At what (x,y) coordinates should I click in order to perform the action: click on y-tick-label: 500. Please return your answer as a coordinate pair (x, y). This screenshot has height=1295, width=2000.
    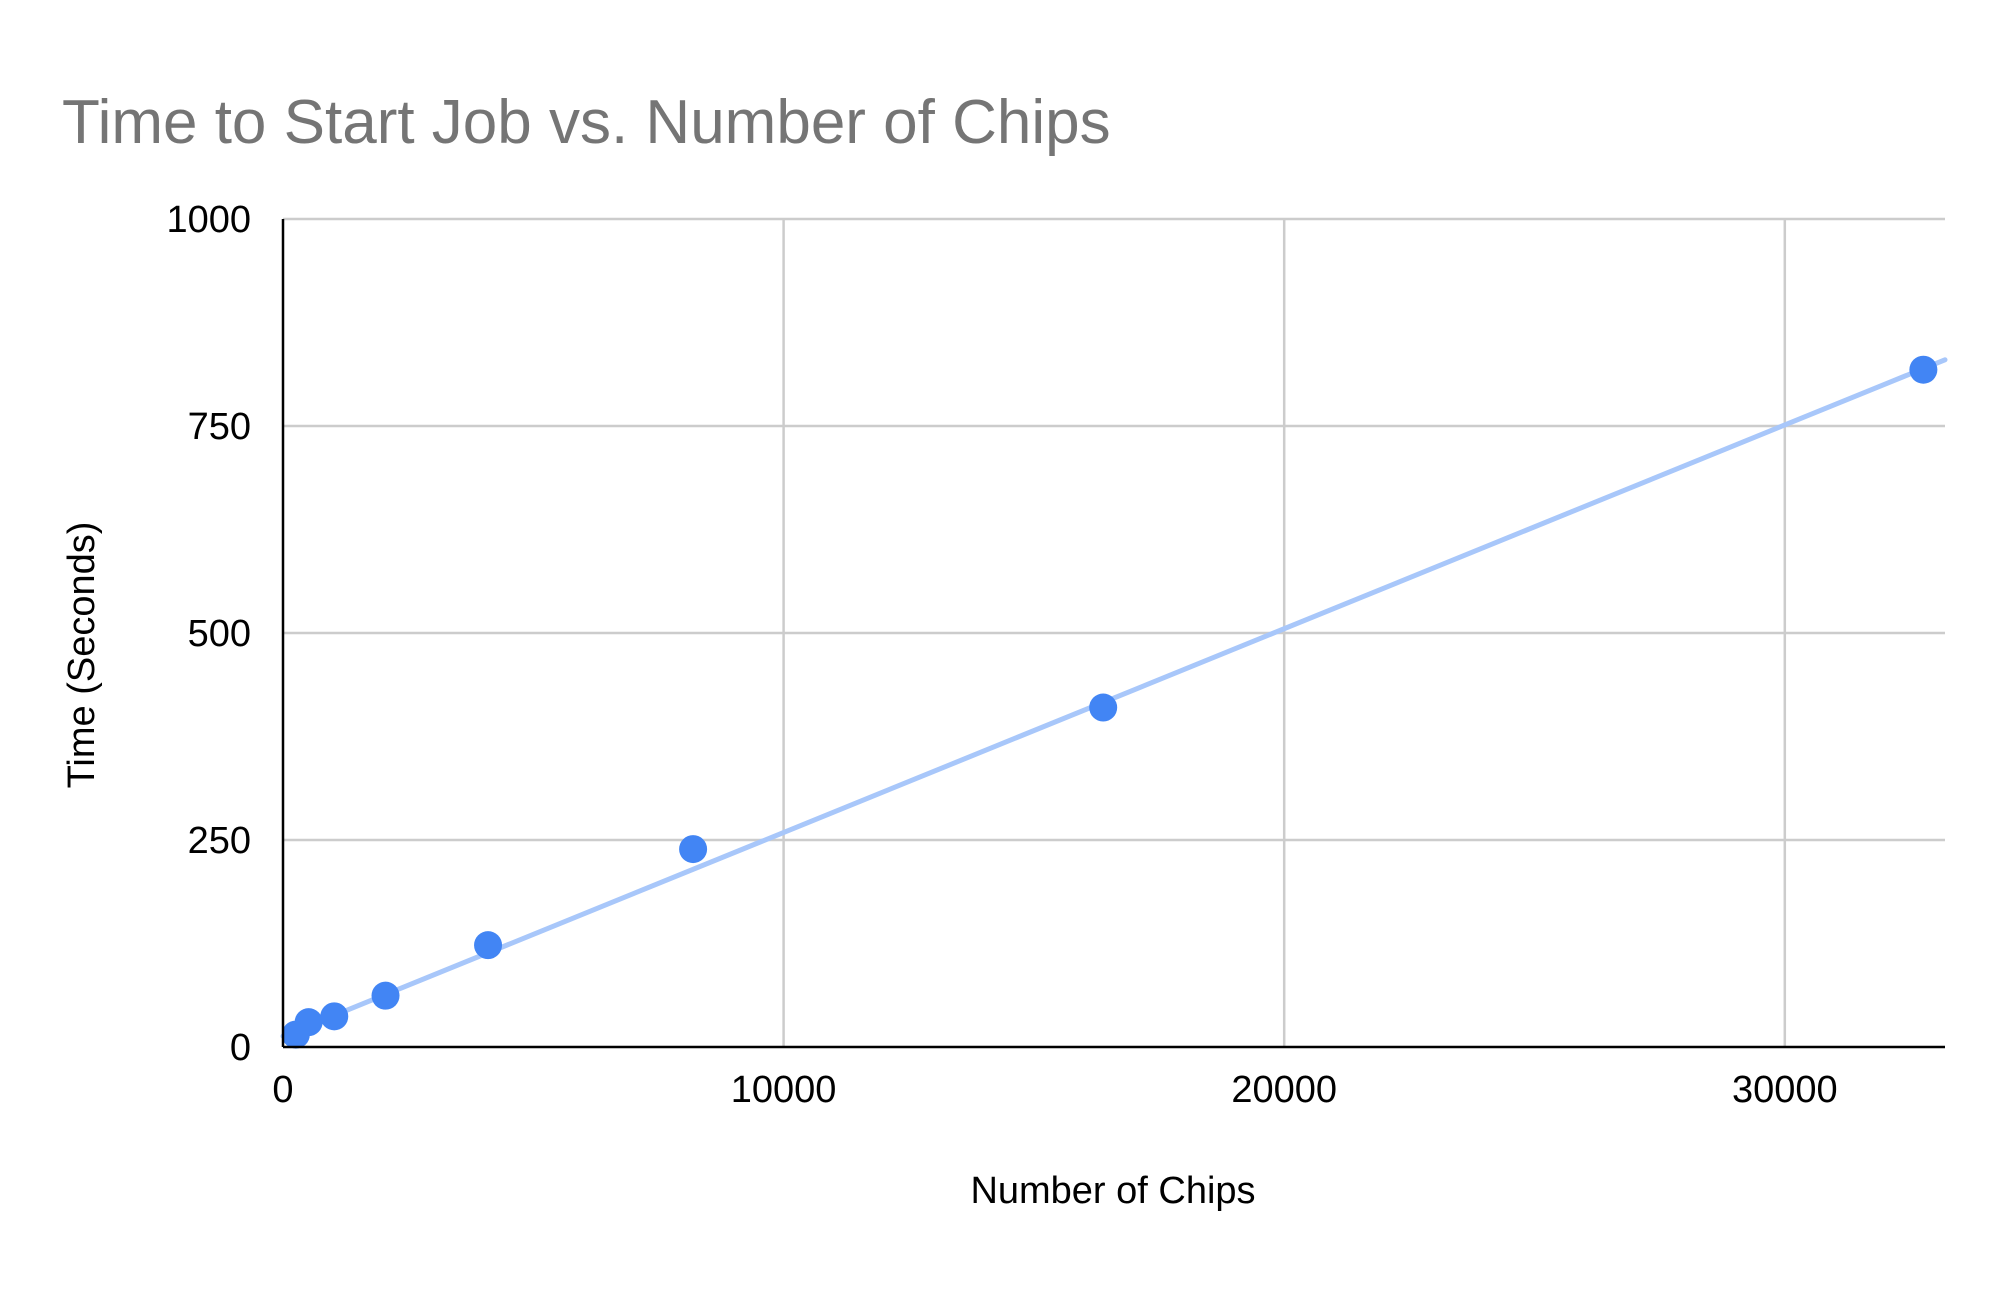
    Looking at the image, I should click on (219, 634).